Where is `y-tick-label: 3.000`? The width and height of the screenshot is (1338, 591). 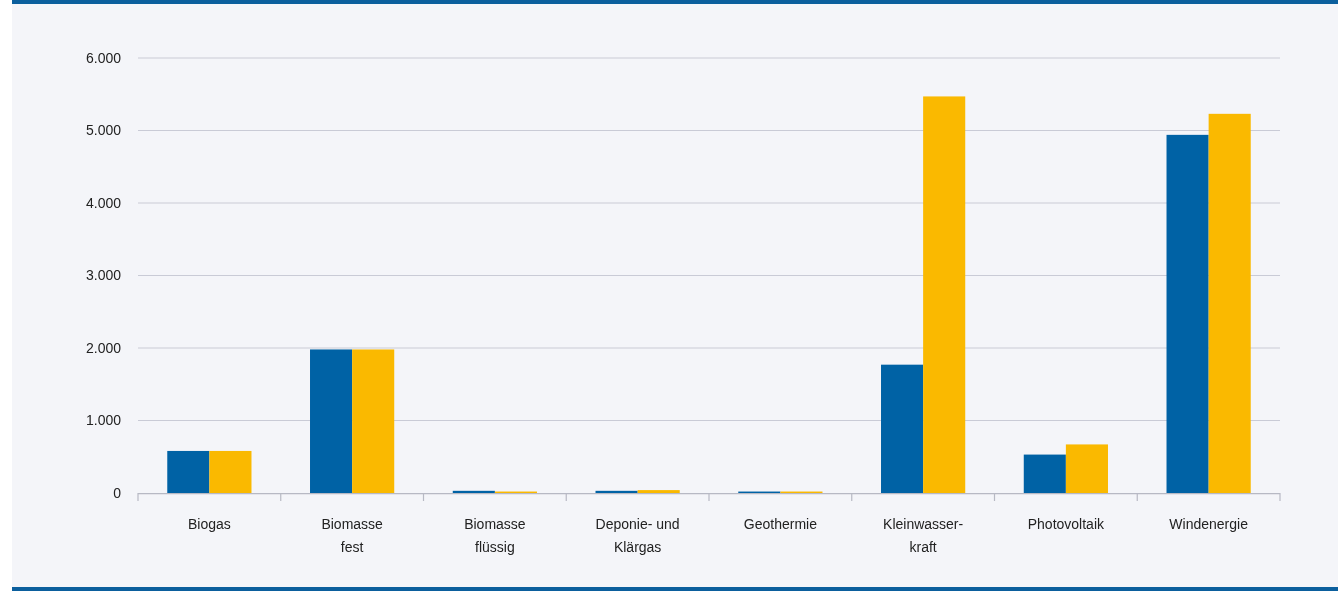
y-tick-label: 3.000 is located at coordinates (103, 275).